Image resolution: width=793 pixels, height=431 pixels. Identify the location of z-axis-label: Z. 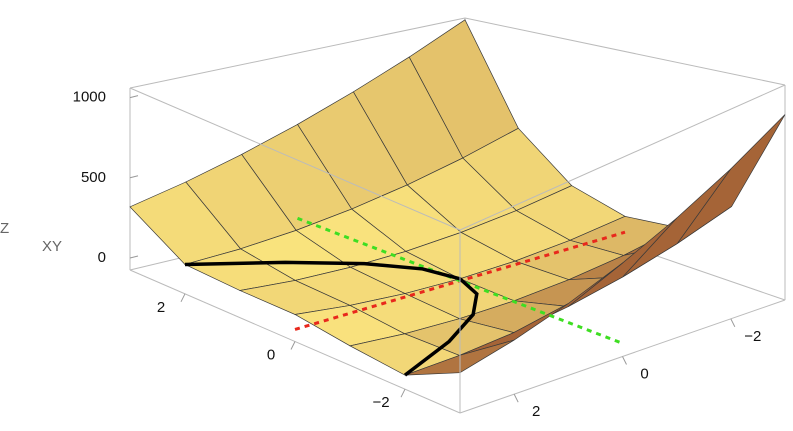
(4, 228).